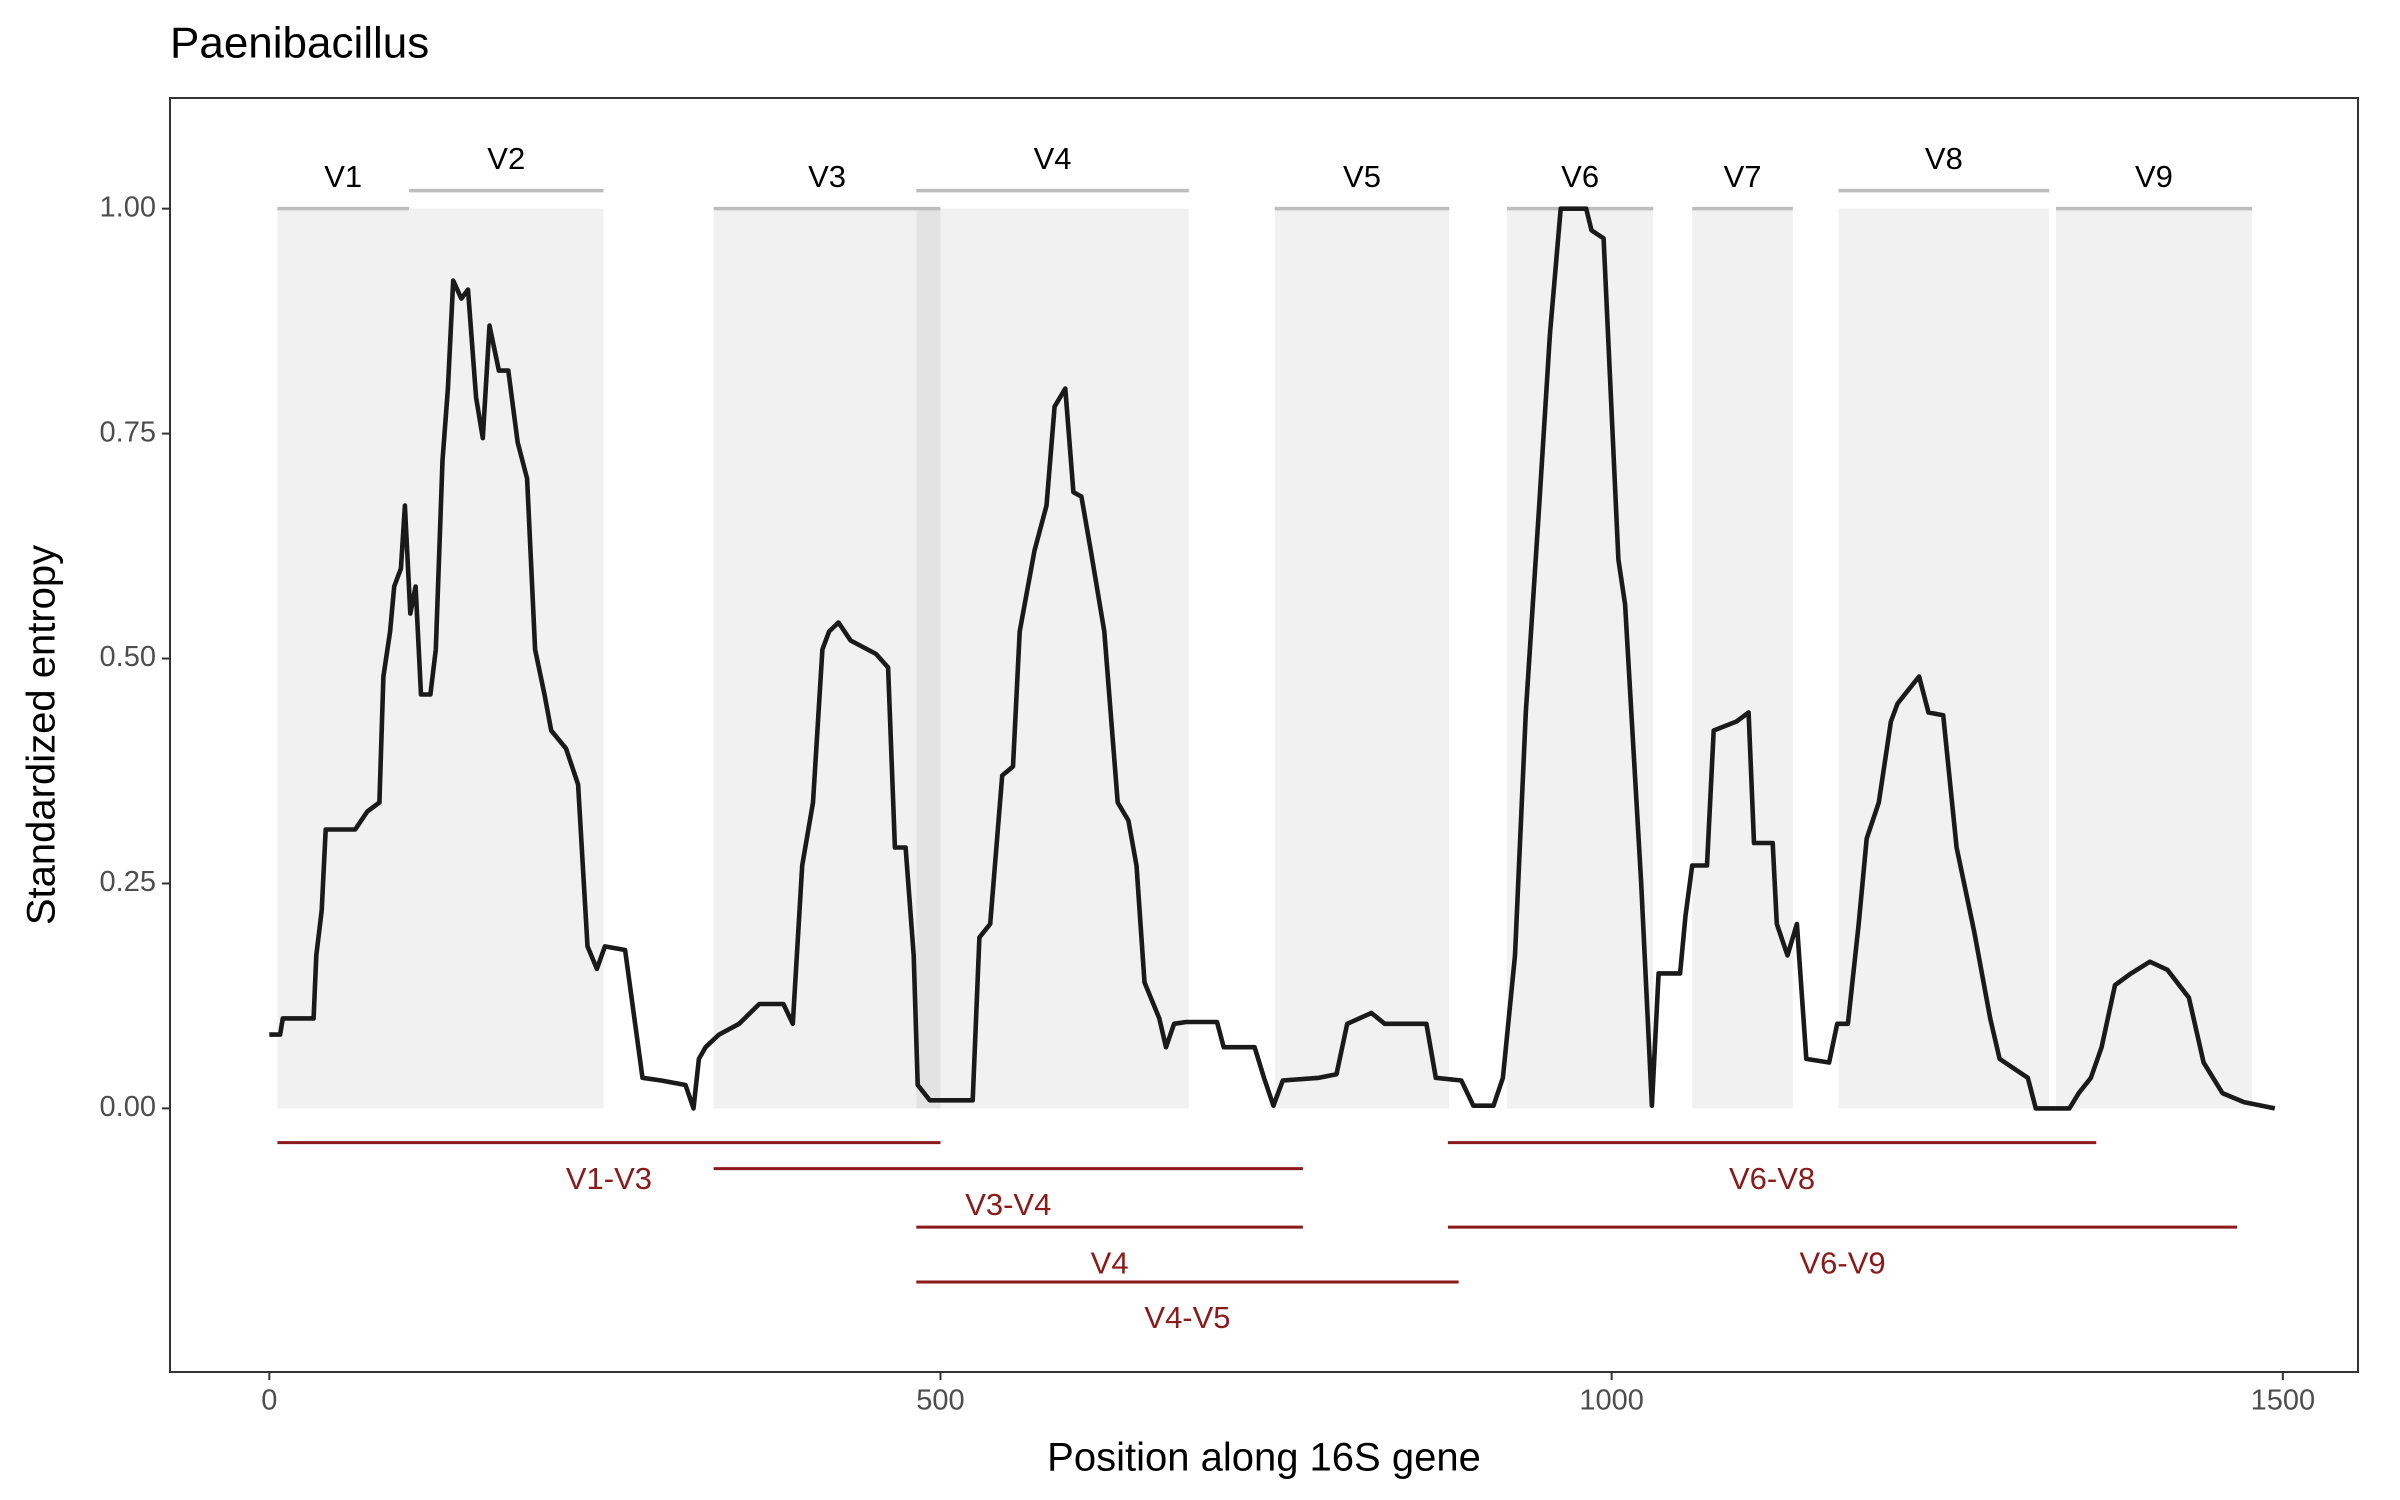  Describe the element at coordinates (269, 1401) in the screenshot. I see `x-tick-label: 0` at that location.